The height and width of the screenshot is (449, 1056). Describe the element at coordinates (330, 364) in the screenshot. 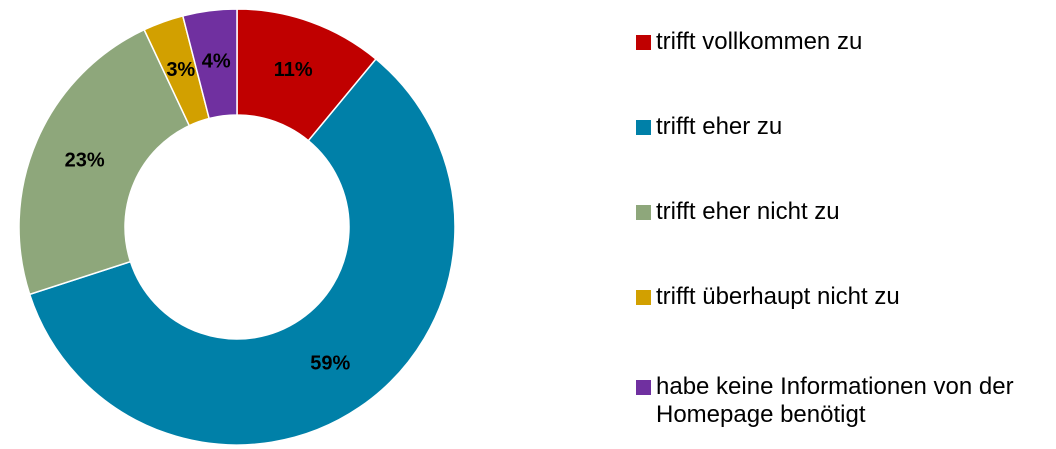

I see `data-label: 59%` at that location.